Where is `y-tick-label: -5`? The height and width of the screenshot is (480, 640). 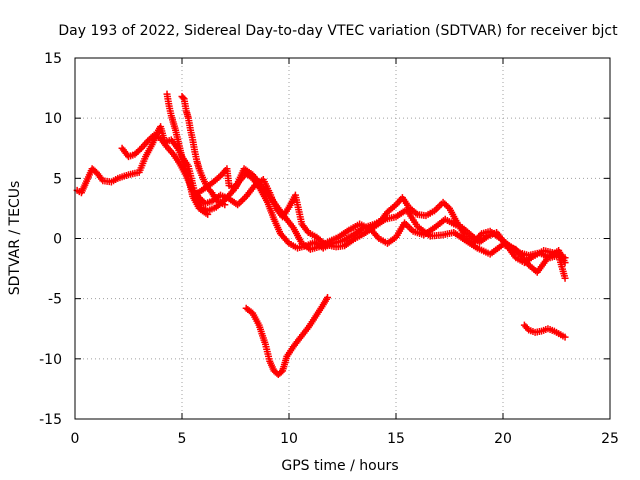 y-tick-label: -5 is located at coordinates (55, 300).